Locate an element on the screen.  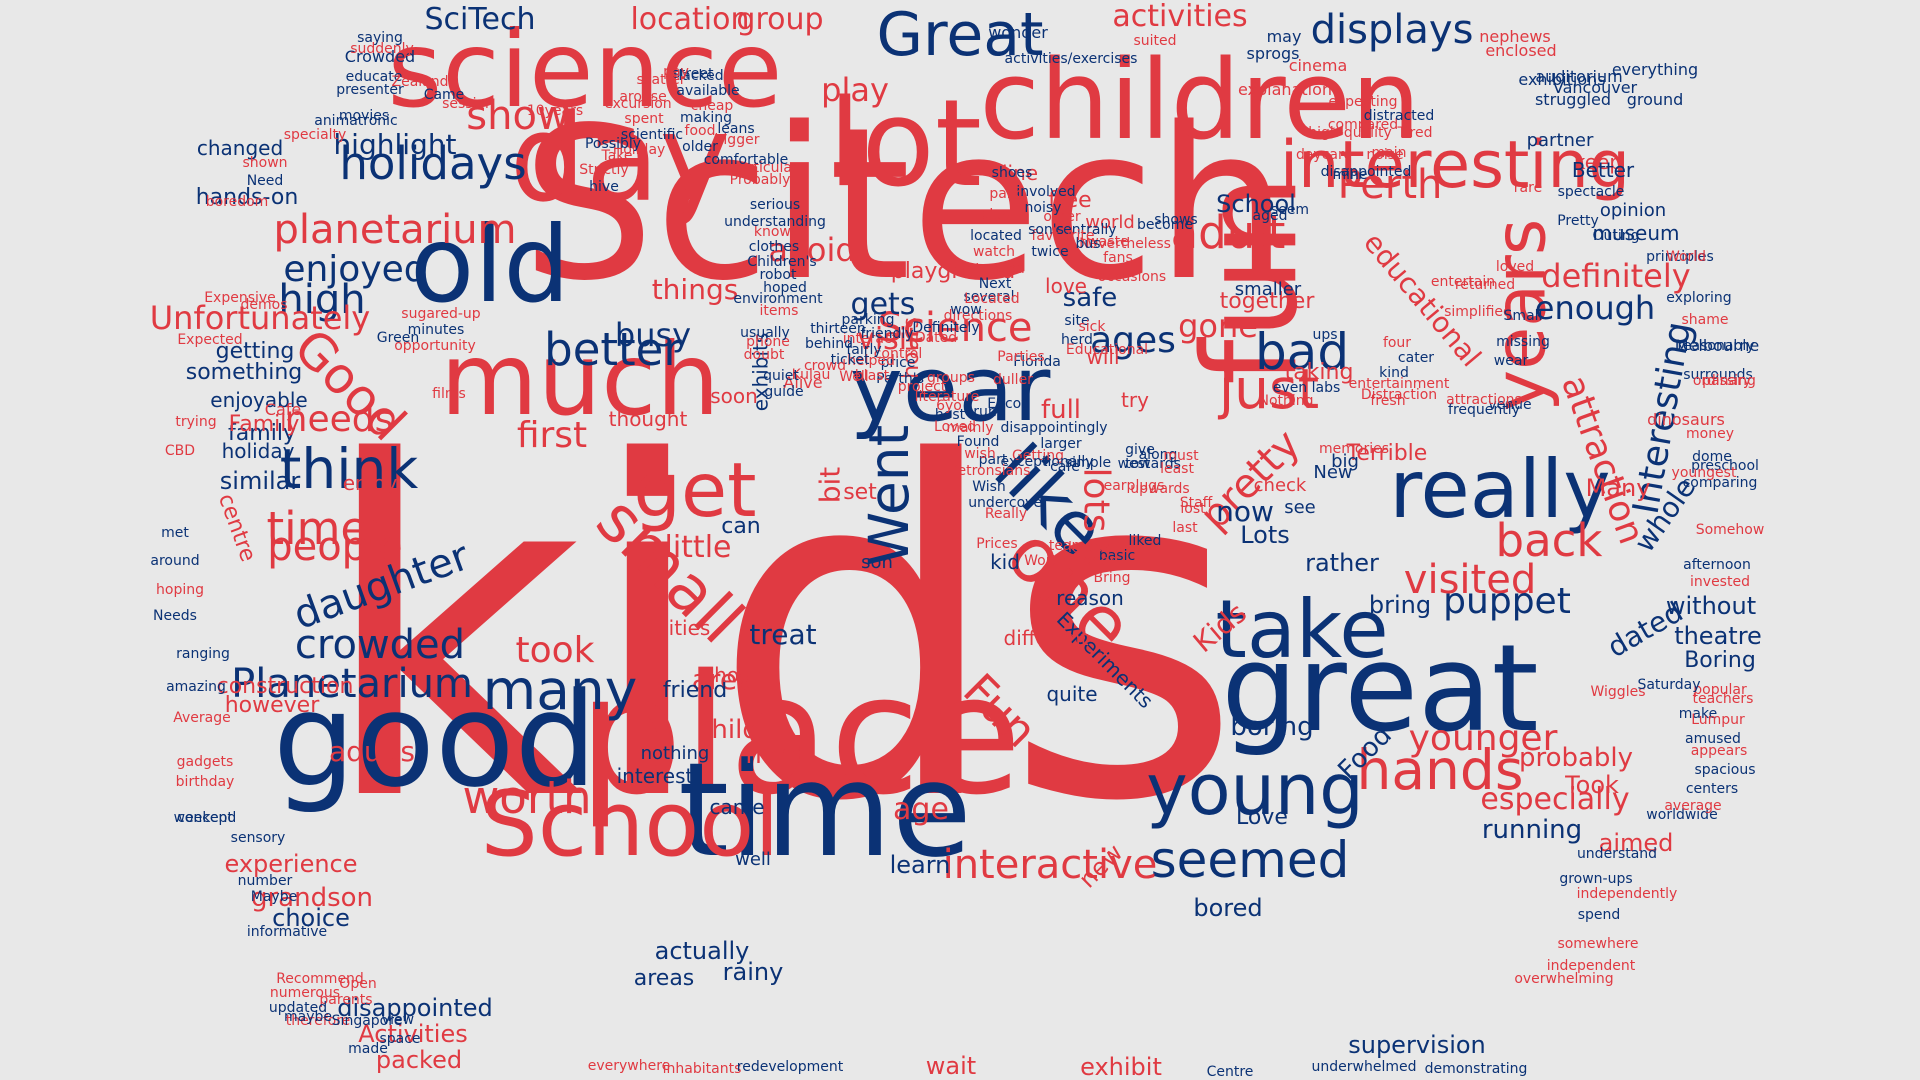
cloud-word: check is located at coordinates (1280, 485).